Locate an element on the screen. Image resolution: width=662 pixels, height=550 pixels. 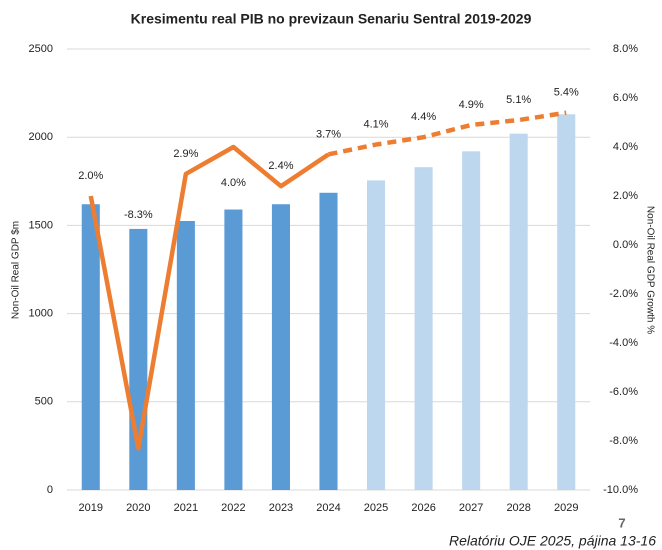
data-label: 5.1% is located at coordinates (518, 100).